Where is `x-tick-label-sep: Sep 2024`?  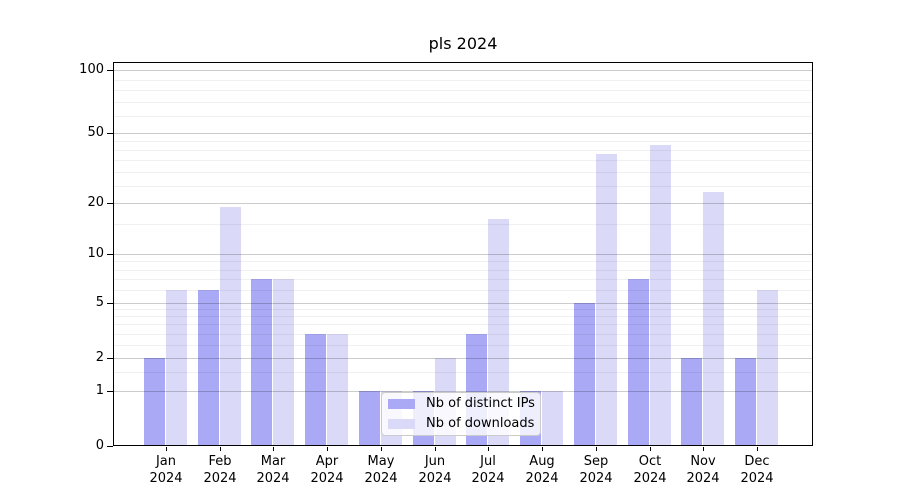 x-tick-label-sep: Sep 2024 is located at coordinates (596, 470).